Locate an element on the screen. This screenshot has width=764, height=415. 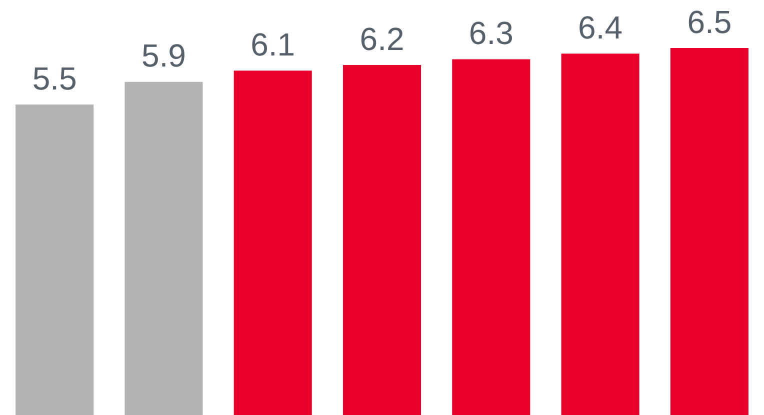
data-label: 6.3 is located at coordinates (491, 33).